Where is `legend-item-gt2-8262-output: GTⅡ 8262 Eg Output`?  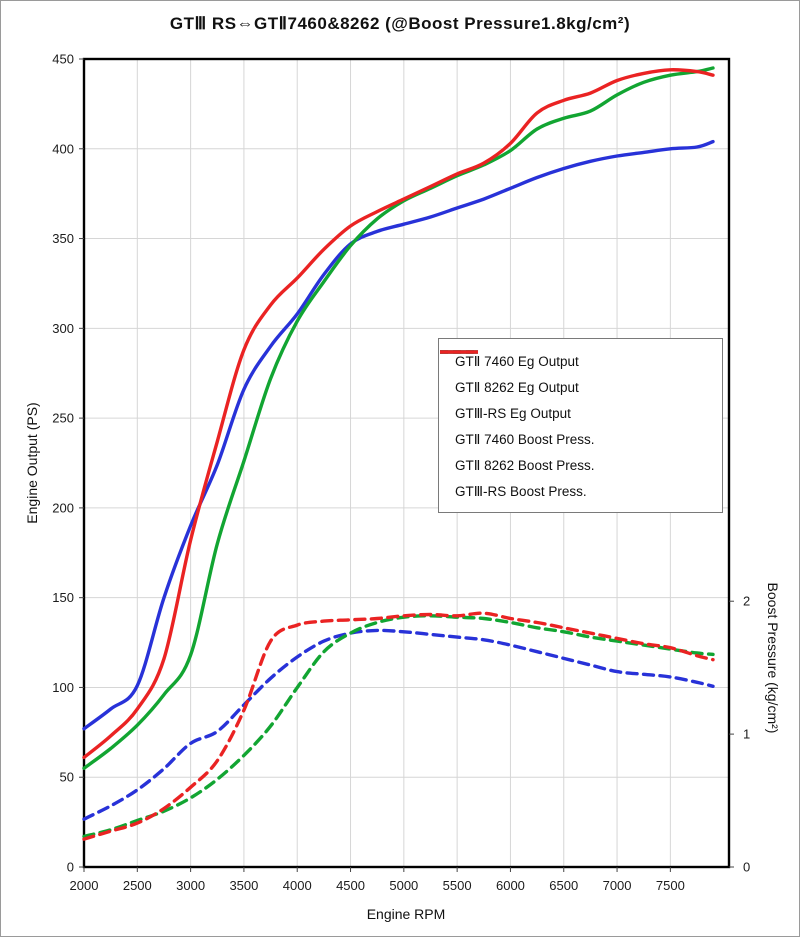
legend-item-gt2-8262-output: GTⅡ 8262 Eg Output is located at coordinates (581, 375).